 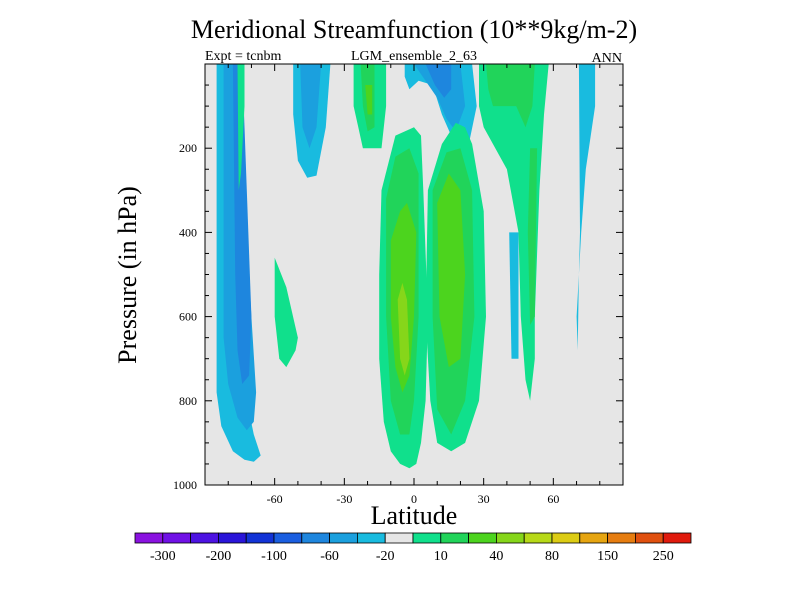 What do you see at coordinates (607, 58) in the screenshot?
I see `subtitle-right: ANN` at bounding box center [607, 58].